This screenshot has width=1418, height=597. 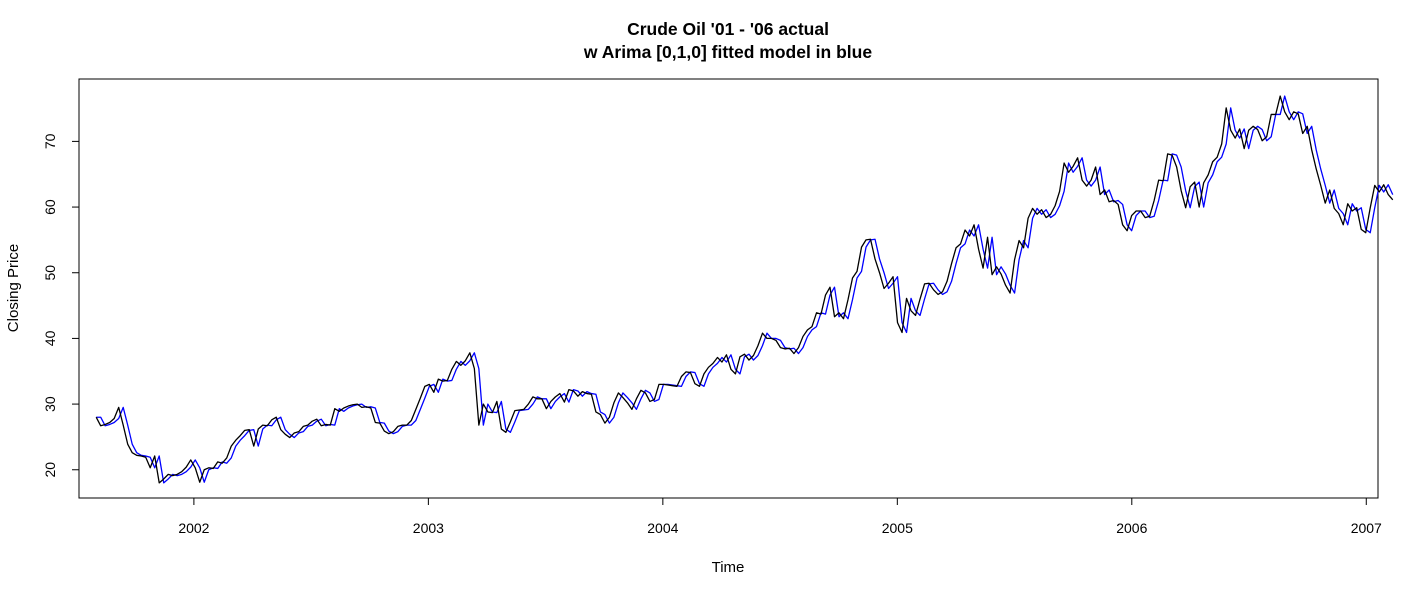 I want to click on x-tick-label: 2006, so click(x=1131, y=528).